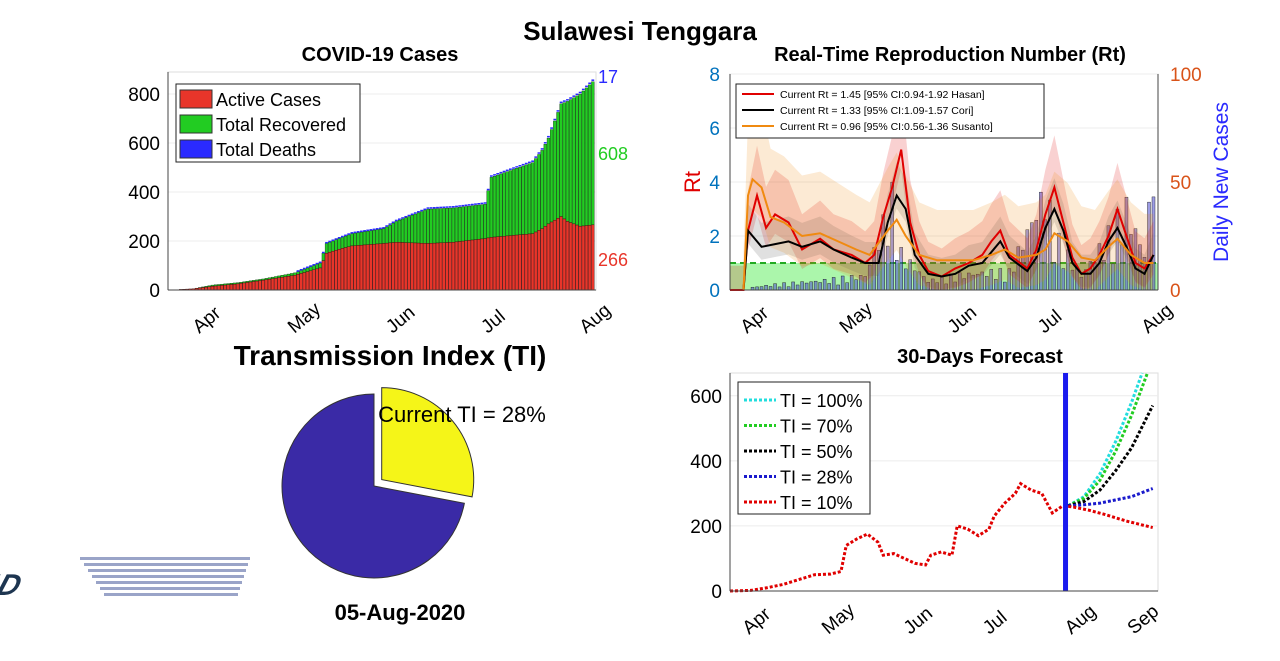 The width and height of the screenshot is (1280, 661). Describe the element at coordinates (196, 124) in the screenshot. I see `cases-legend-swatch` at that location.